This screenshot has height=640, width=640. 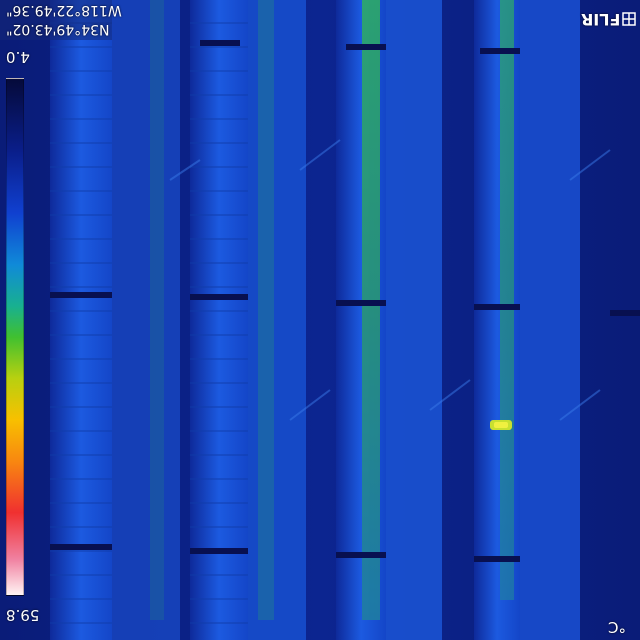 What do you see at coordinates (58, 29) in the screenshot?
I see `gps-latitude: N34°49'43.02"` at bounding box center [58, 29].